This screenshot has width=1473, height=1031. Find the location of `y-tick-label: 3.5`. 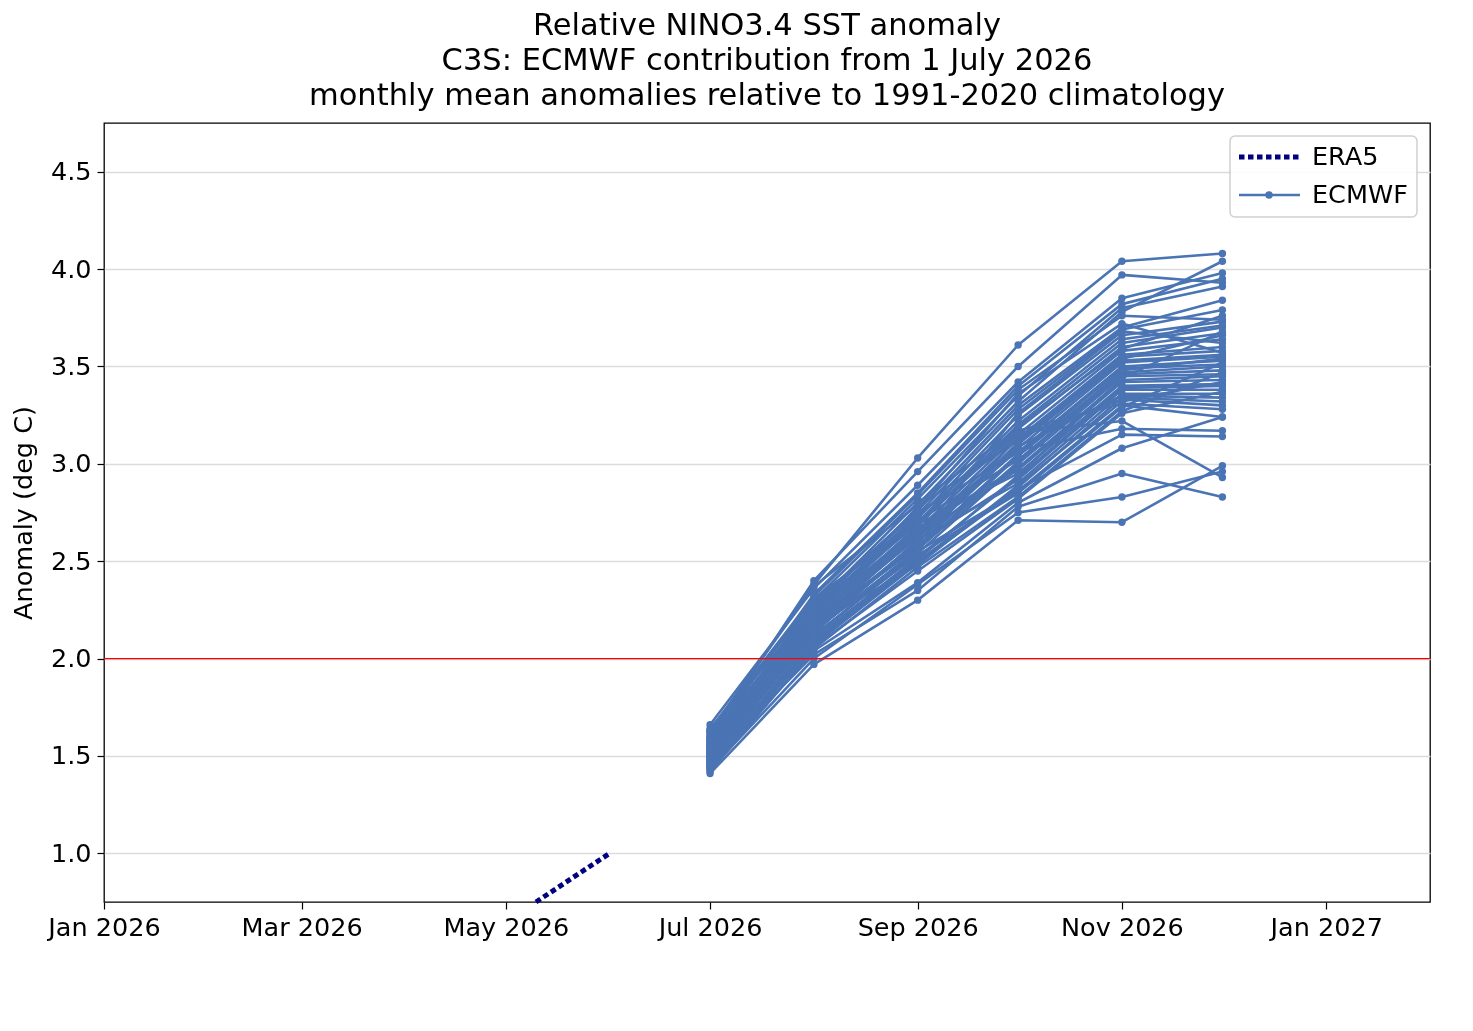

y-tick-label: 3.5 is located at coordinates (71, 365).